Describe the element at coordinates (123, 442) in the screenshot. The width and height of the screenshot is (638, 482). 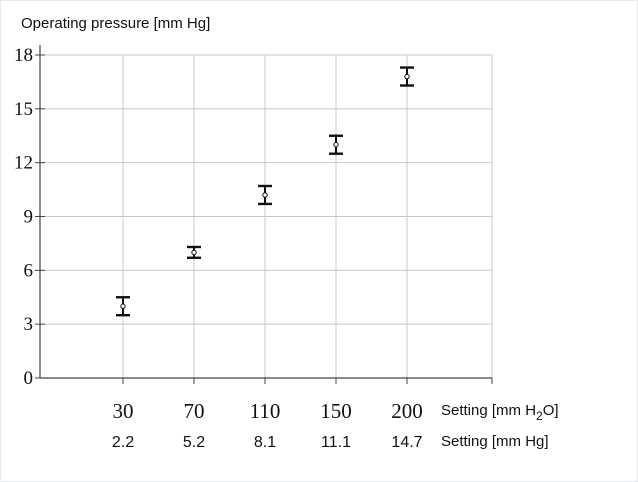
I see `x-tick-label-secondary: 2.2` at that location.